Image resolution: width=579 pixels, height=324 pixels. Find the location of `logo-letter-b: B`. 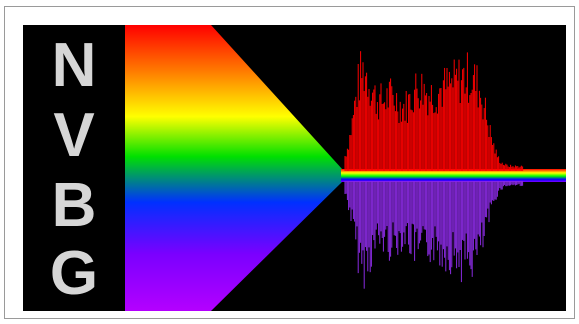

logo-letter-b: B is located at coordinates (74, 205).